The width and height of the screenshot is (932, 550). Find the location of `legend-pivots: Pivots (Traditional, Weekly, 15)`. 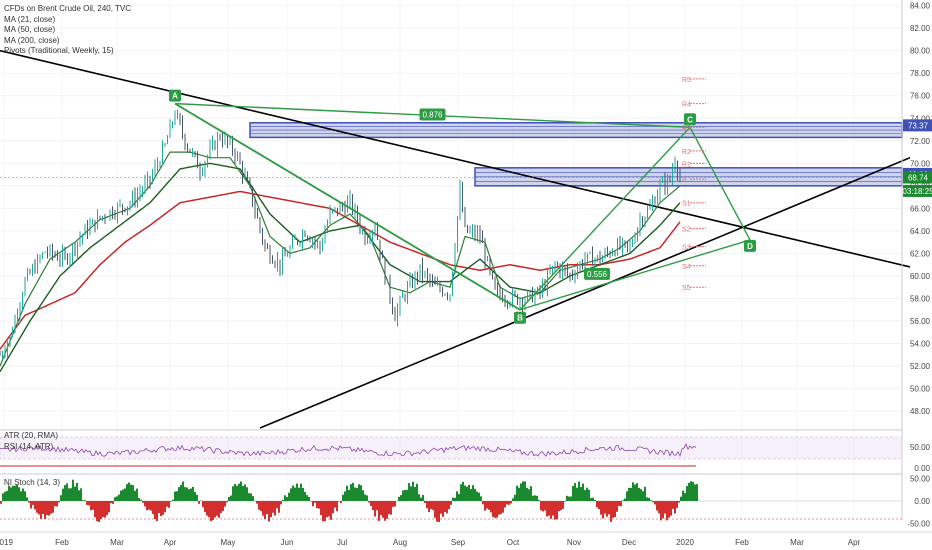

legend-pivots: Pivots (Traditional, Weekly, 15) is located at coordinates (59, 50).